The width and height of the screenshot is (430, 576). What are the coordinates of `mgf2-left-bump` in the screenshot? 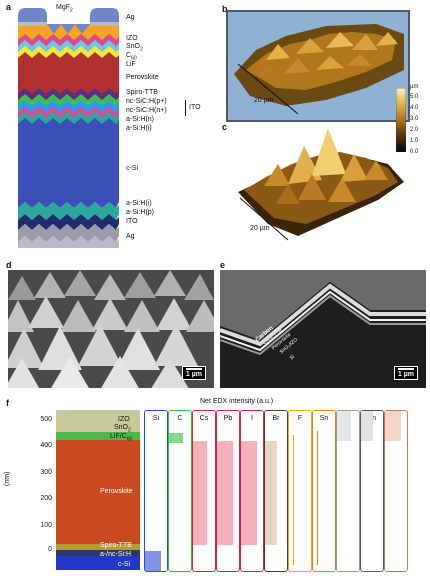 It's located at (32, 17).